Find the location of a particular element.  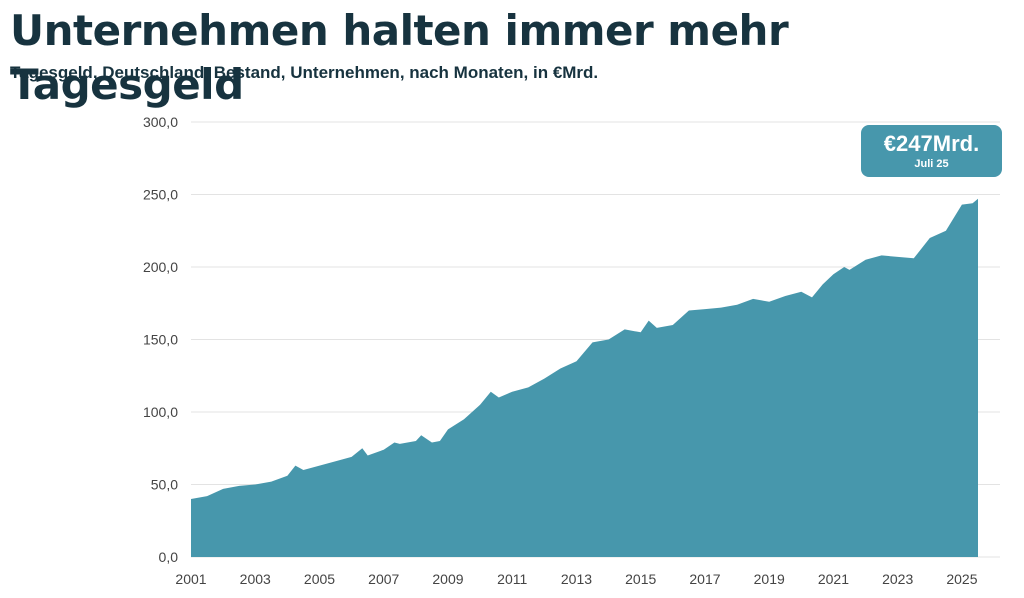

x-tick-label: 2003 is located at coordinates (255, 579).